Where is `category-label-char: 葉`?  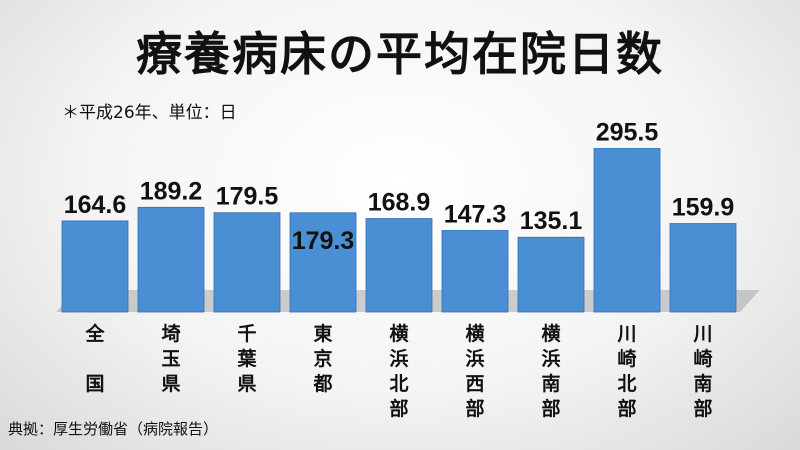
category-label-char: 葉 is located at coordinates (246, 359).